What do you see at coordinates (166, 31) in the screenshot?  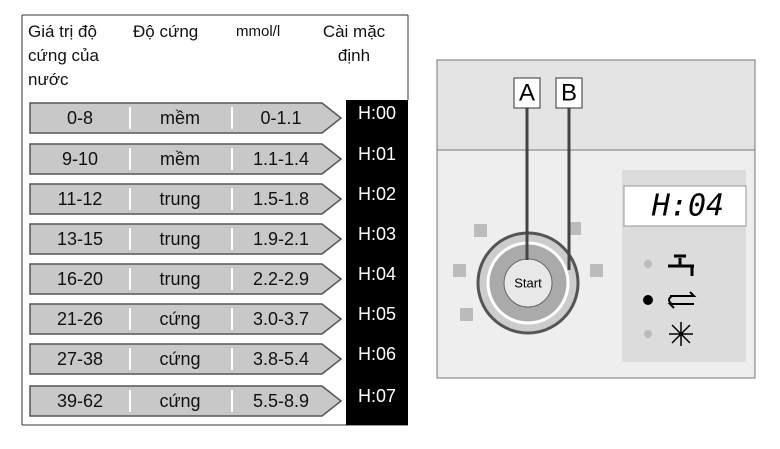 I see `header-cell: Độ cứng` at bounding box center [166, 31].